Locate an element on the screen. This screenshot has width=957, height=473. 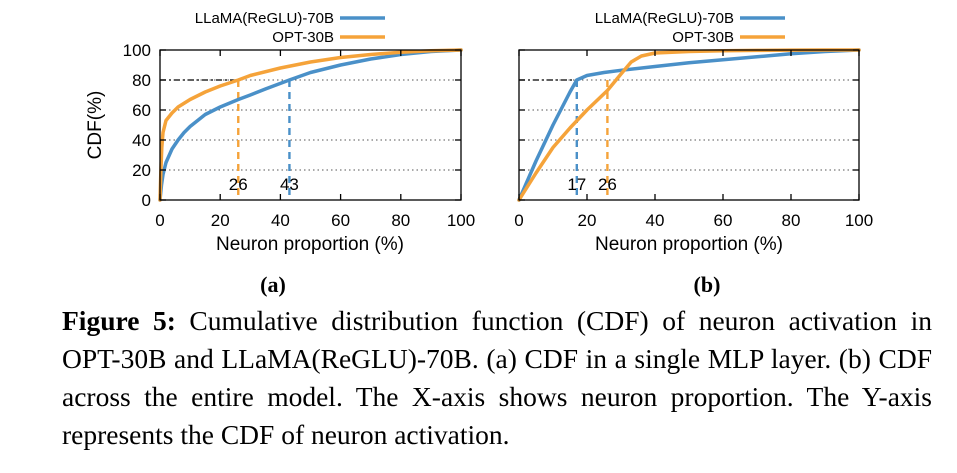
y-axis-label: CDF(%) is located at coordinates (95, 125).